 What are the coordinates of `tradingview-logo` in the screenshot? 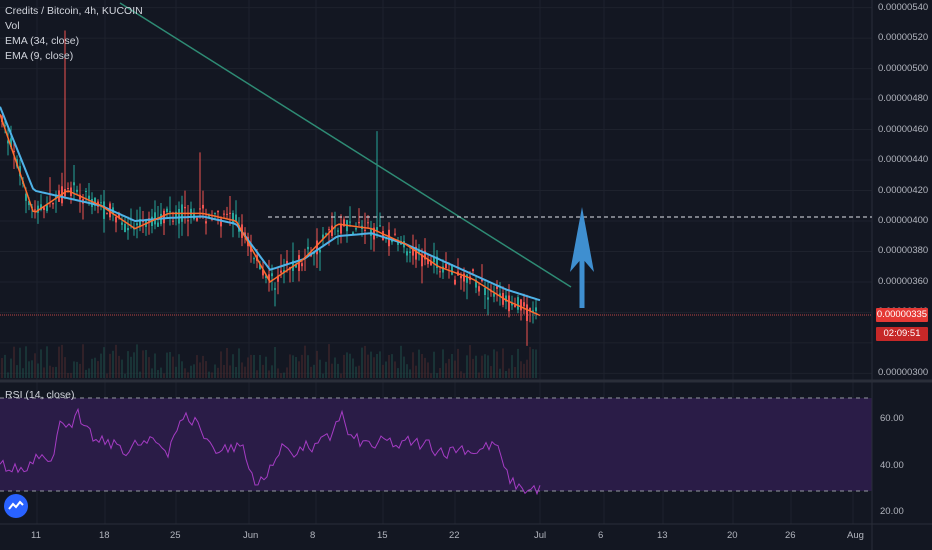 It's located at (16, 506).